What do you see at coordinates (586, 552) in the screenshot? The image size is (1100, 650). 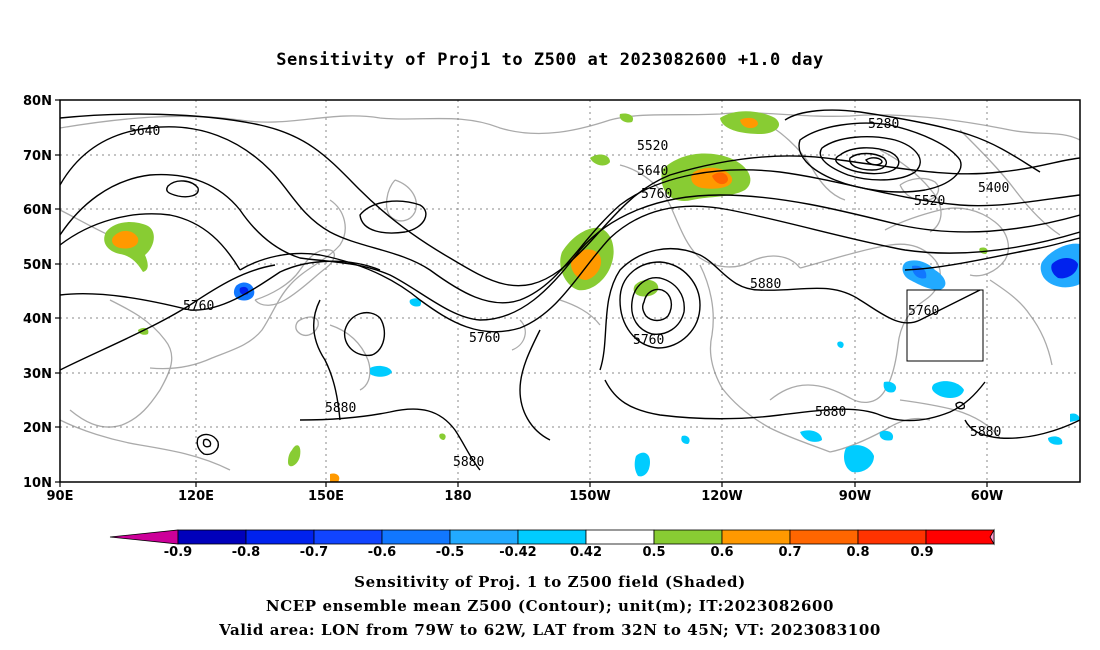 I see `colorbar-label: 0.42` at bounding box center [586, 552].